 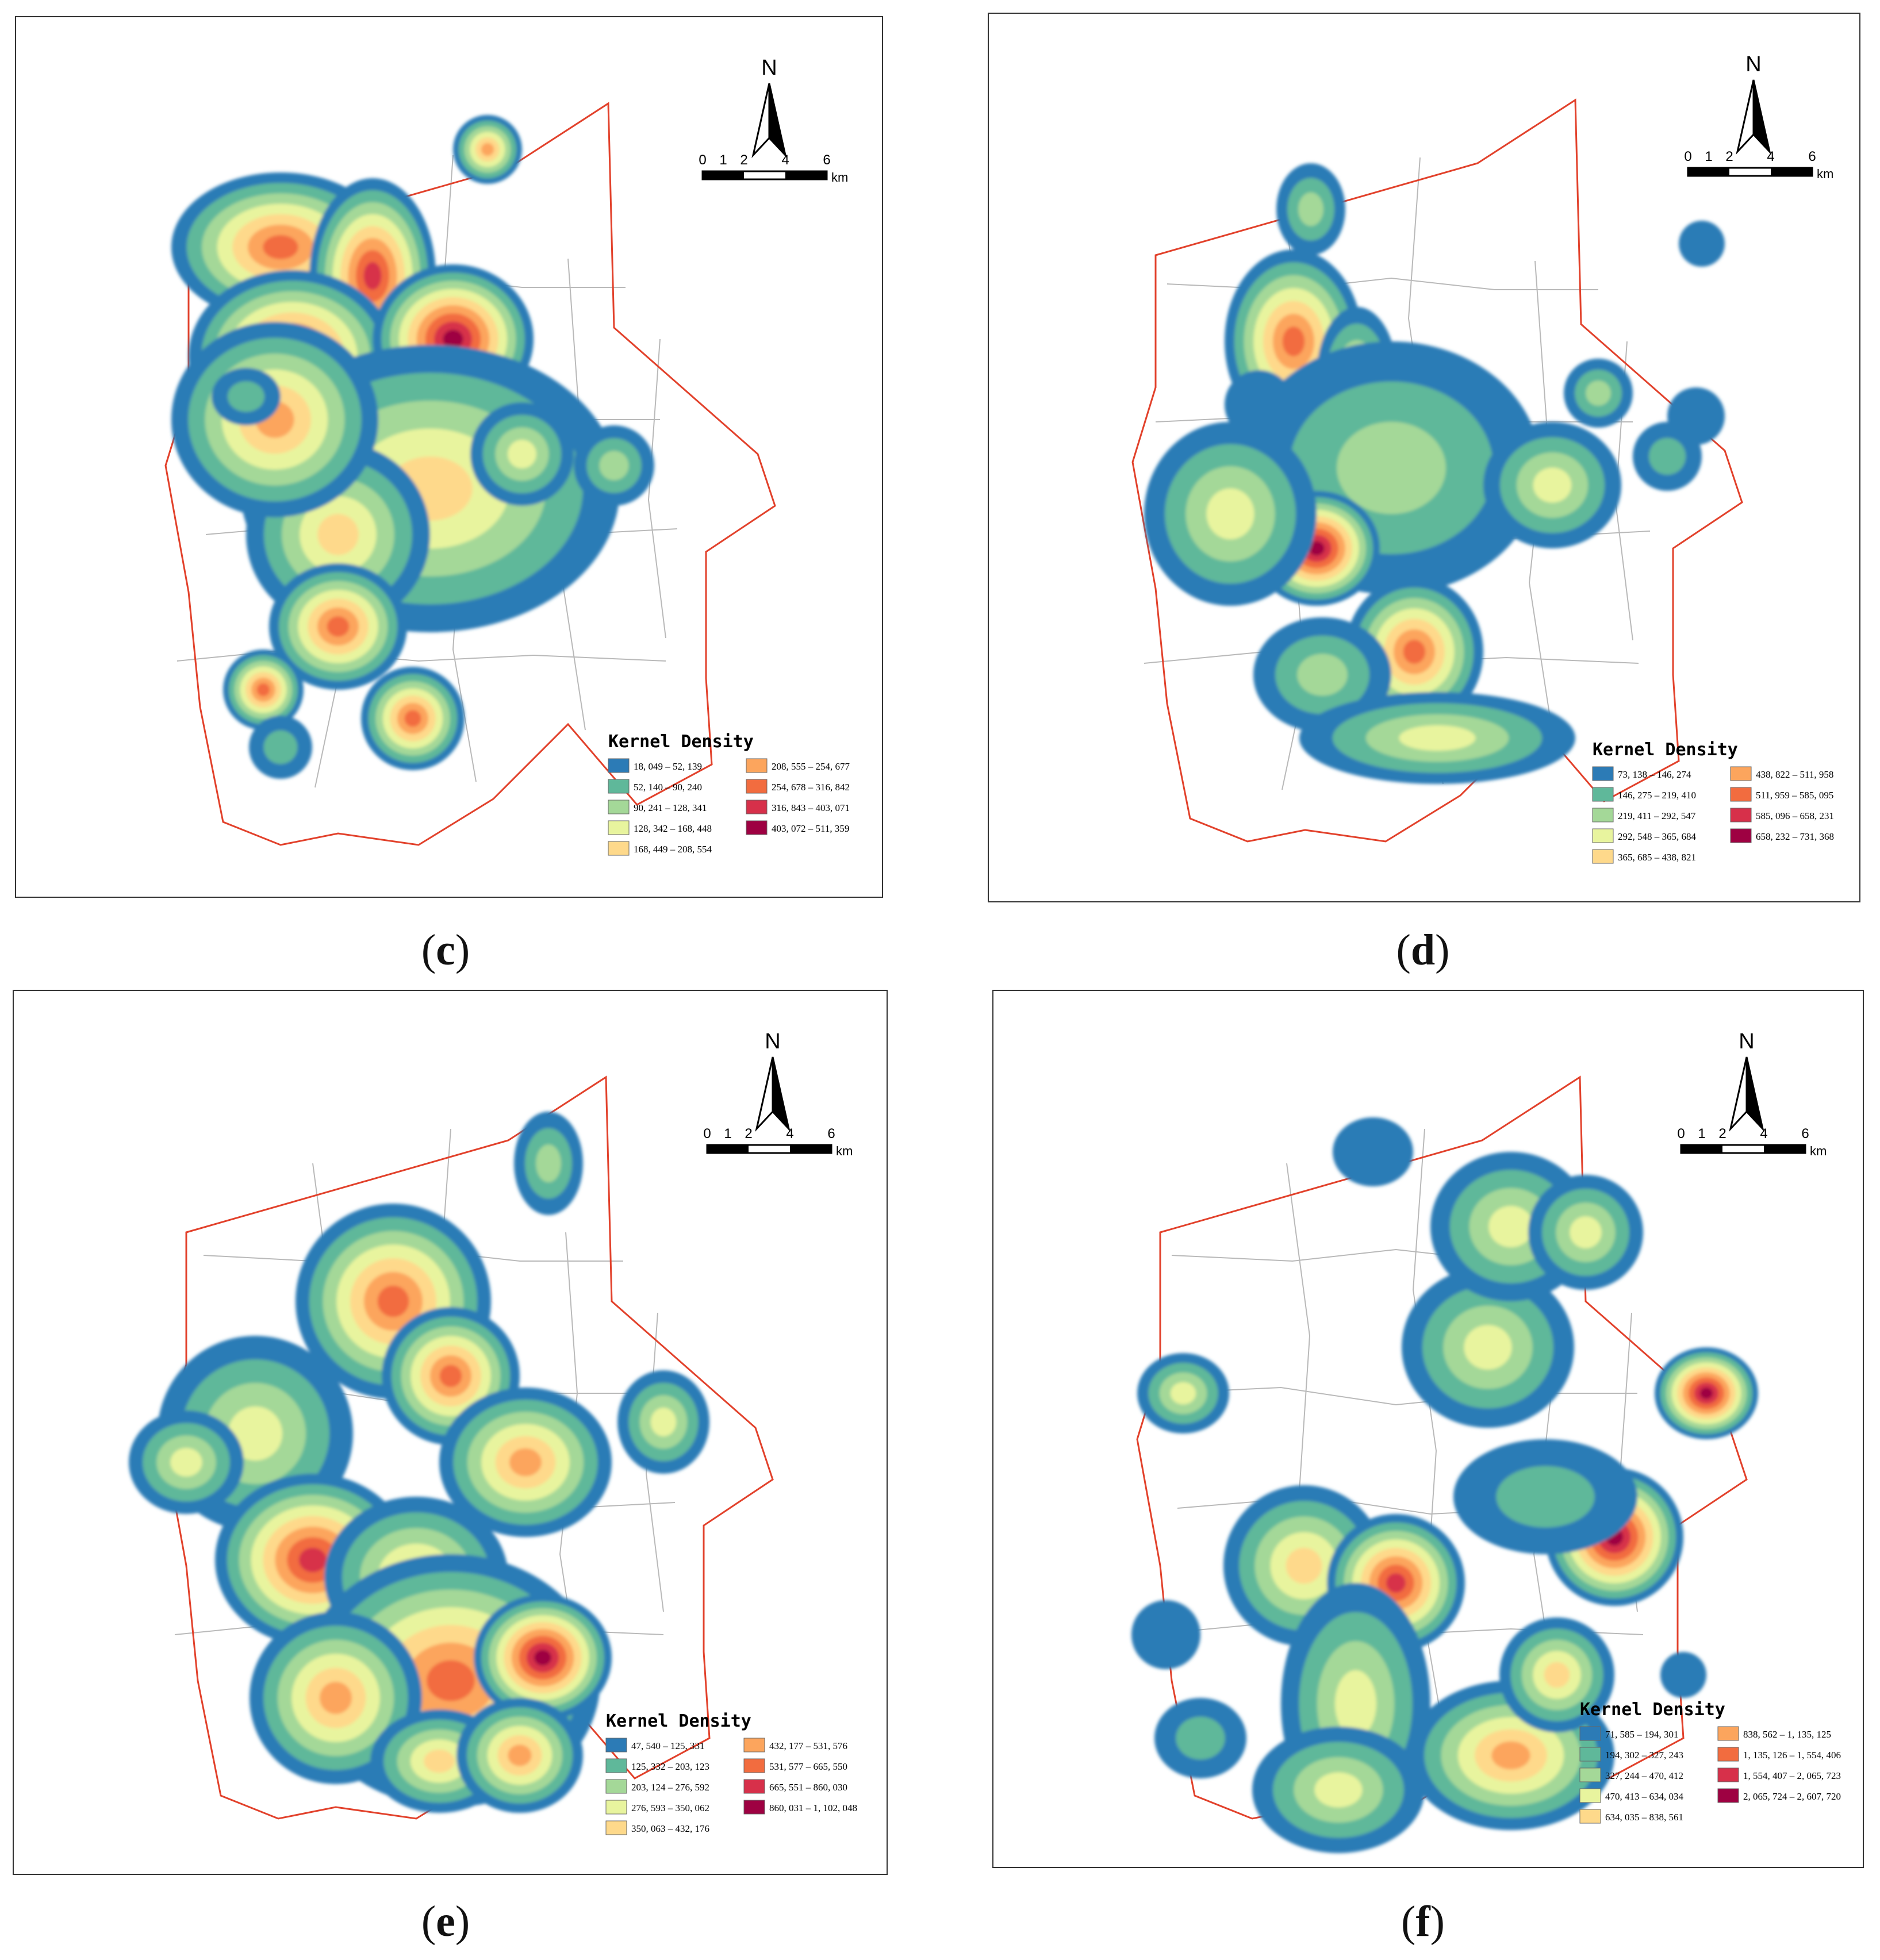 What do you see at coordinates (1792, 1776) in the screenshot?
I see `legend-label: 1, 554, 407 – 2, 065, 723` at bounding box center [1792, 1776].